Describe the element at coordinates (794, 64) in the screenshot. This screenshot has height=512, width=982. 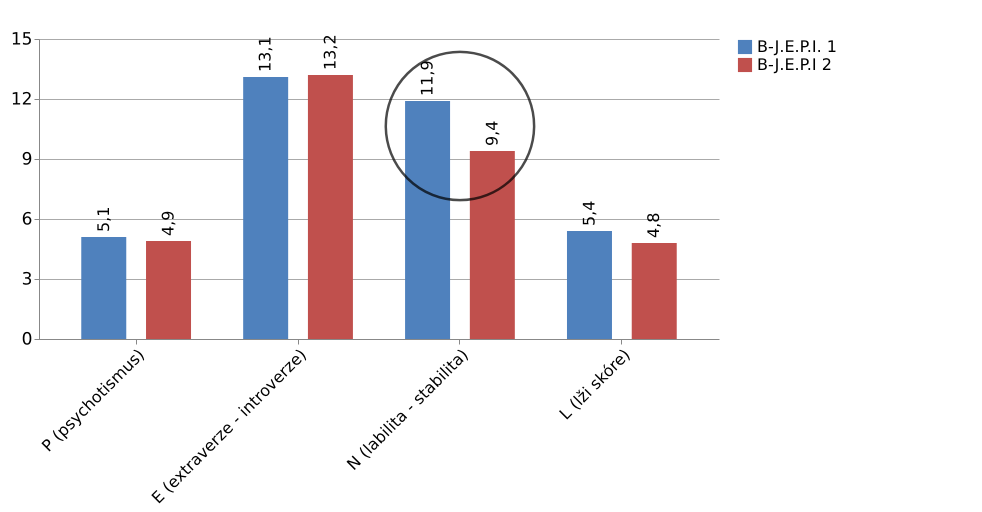
I see `legend-label: B-J.E.P.I 2` at that location.